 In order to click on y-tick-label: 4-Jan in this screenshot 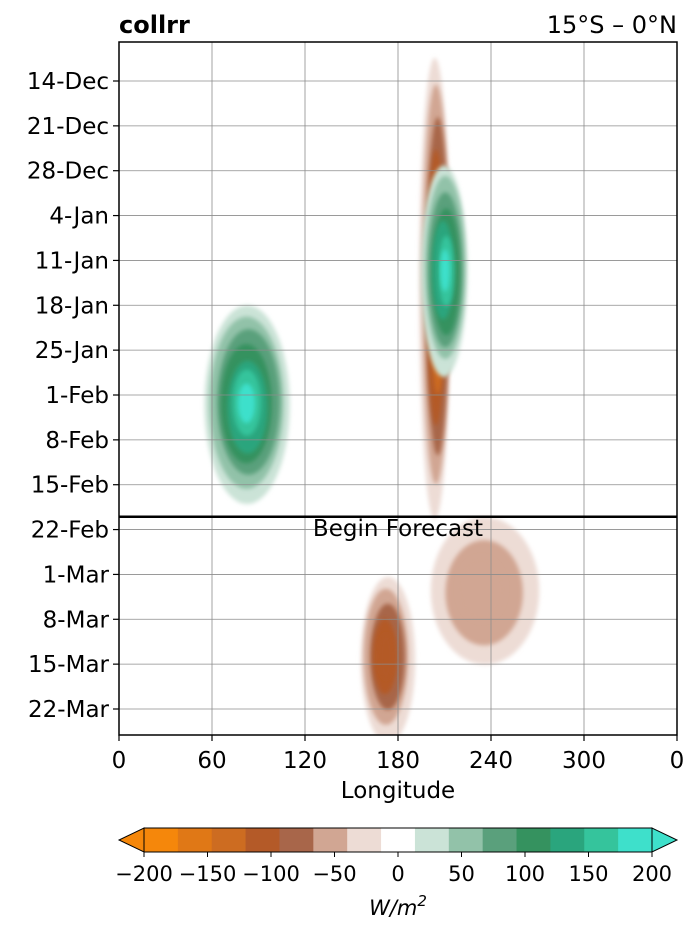, I will do `click(79, 217)`.